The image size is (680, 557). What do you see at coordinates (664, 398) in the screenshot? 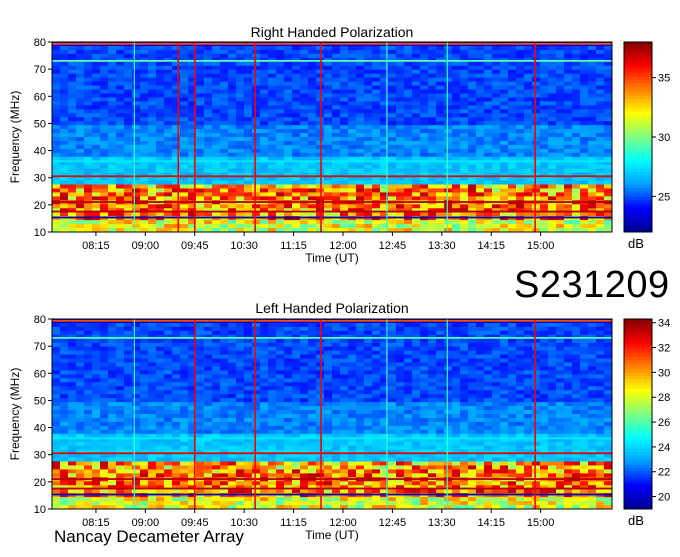
I see `colorbar-tick-label: 28` at bounding box center [664, 398].